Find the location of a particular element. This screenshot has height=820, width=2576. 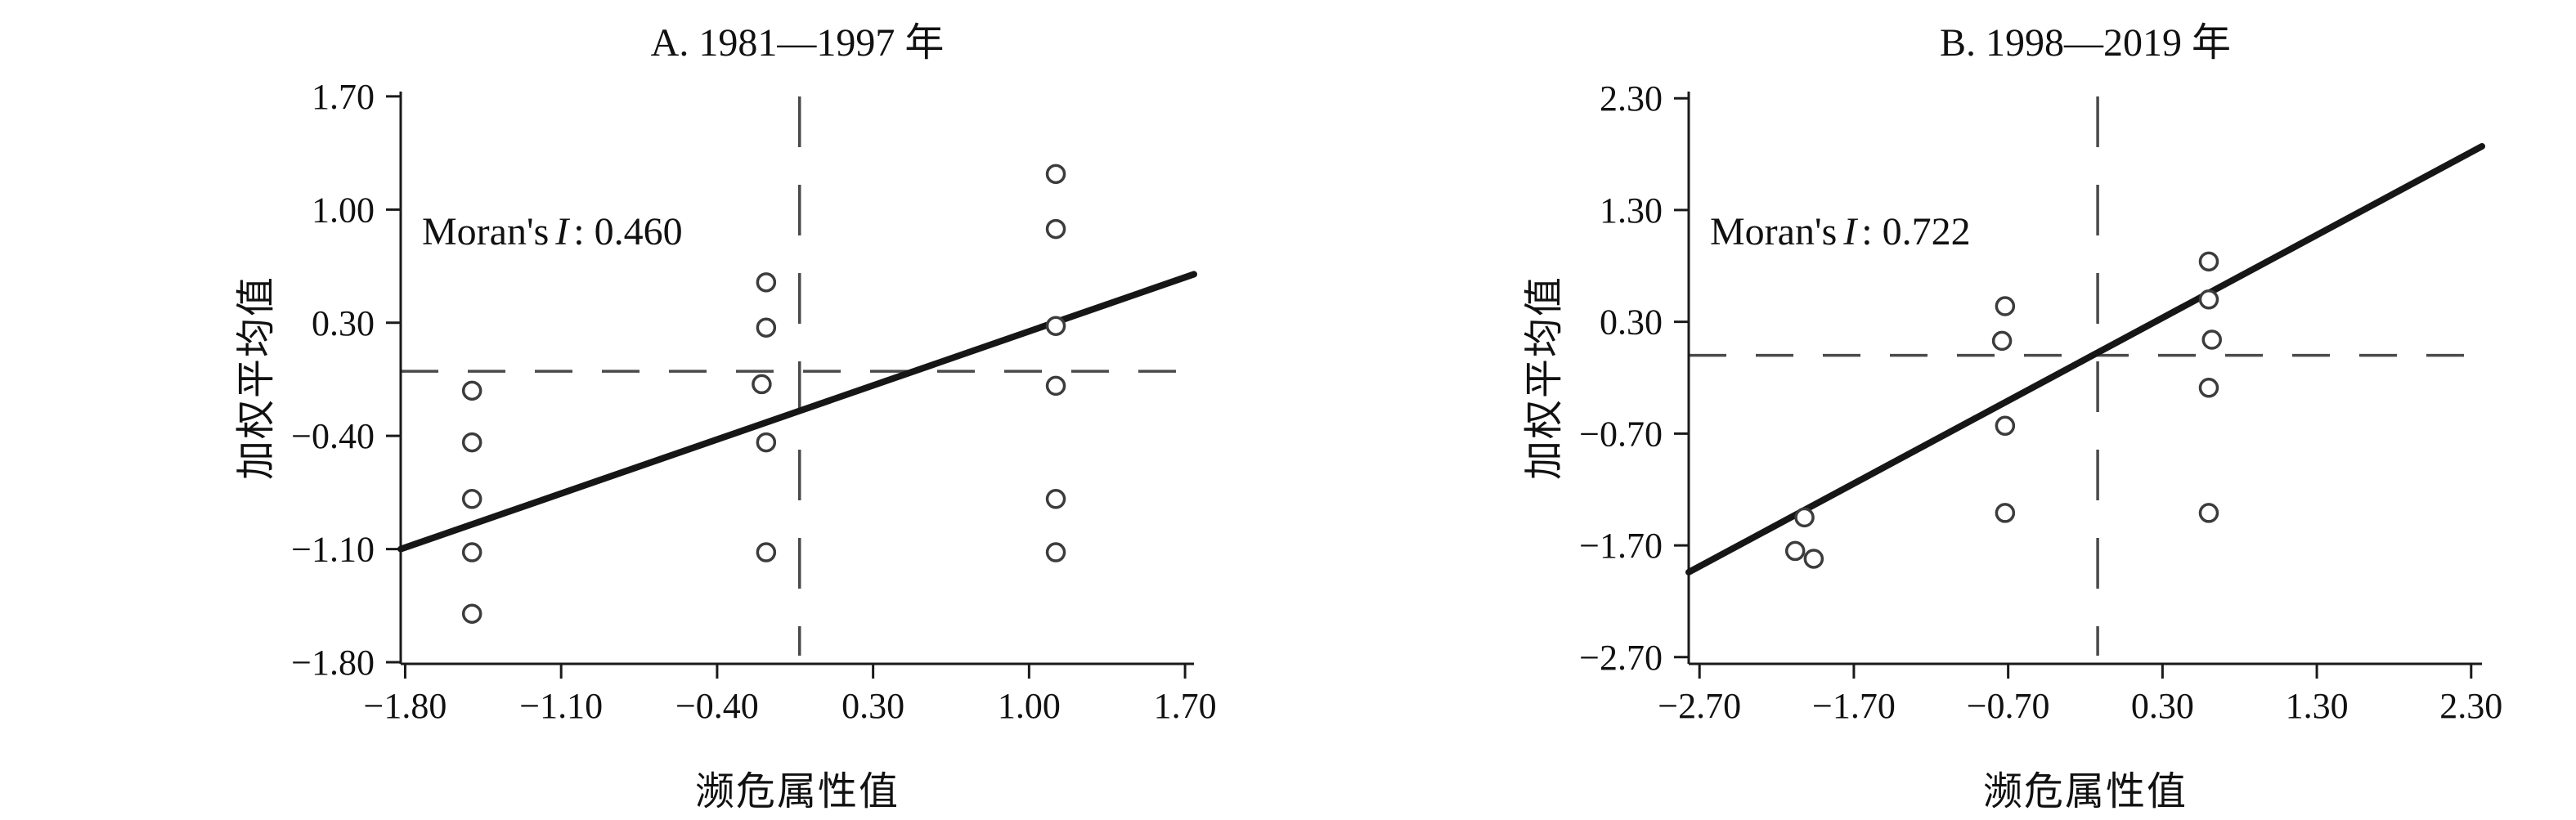

y-tick-label: −0.70 is located at coordinates (1621, 434).